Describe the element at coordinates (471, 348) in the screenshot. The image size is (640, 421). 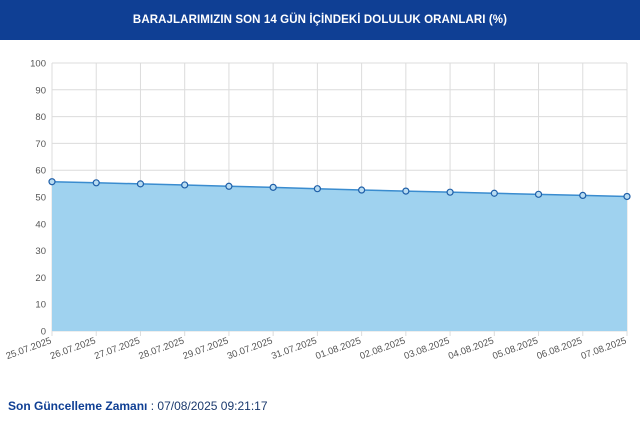
I see `x-tick-label: 04.08.2025` at that location.